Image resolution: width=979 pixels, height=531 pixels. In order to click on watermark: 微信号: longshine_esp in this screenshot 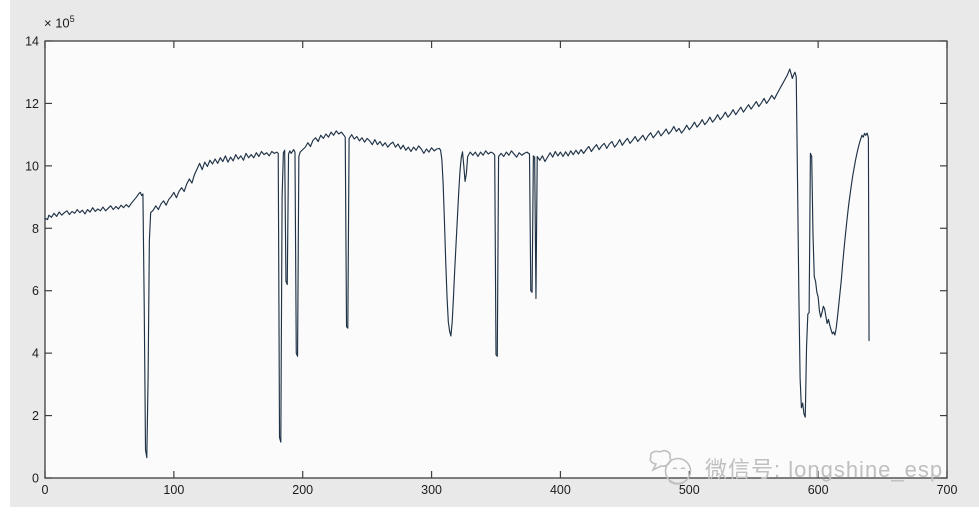, I will do `click(794, 468)`.